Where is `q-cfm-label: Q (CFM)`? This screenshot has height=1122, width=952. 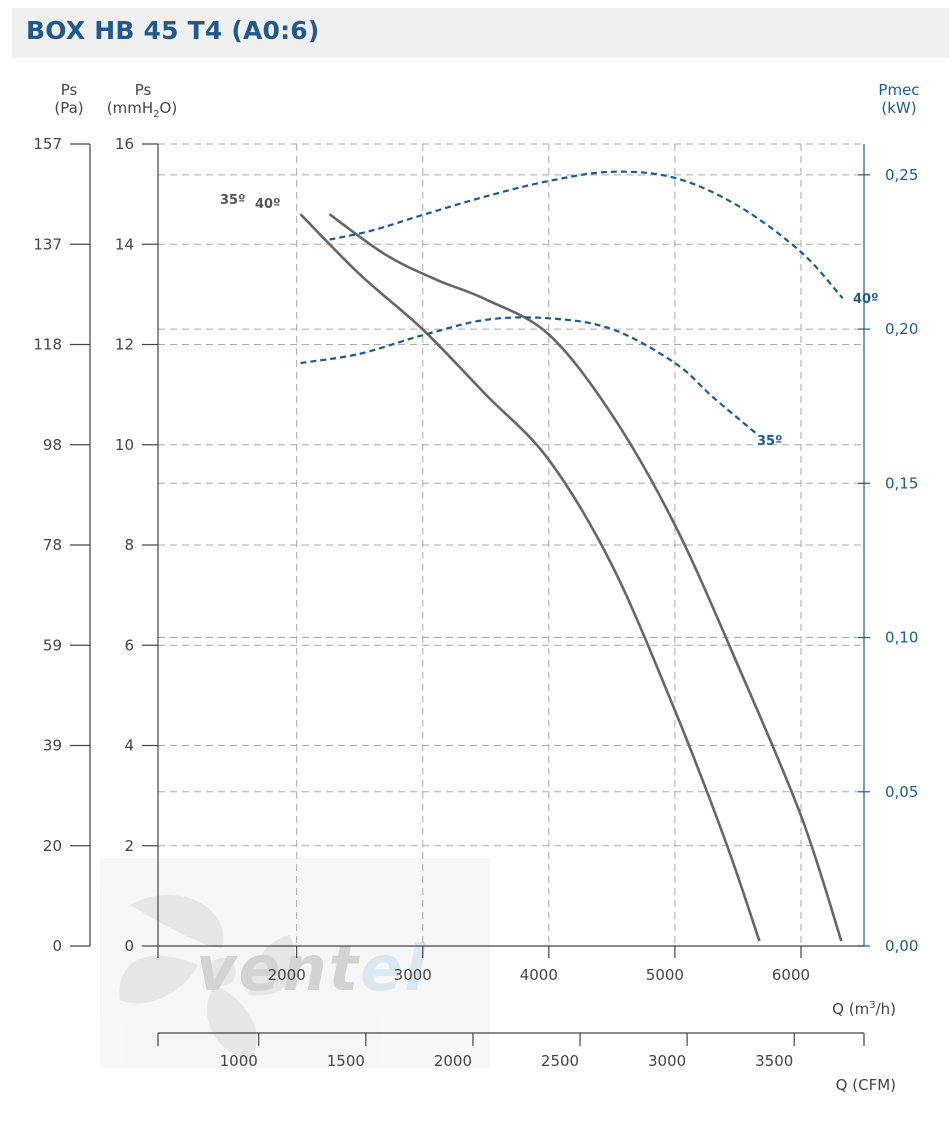 q-cfm-label: Q (CFM) is located at coordinates (866, 1085).